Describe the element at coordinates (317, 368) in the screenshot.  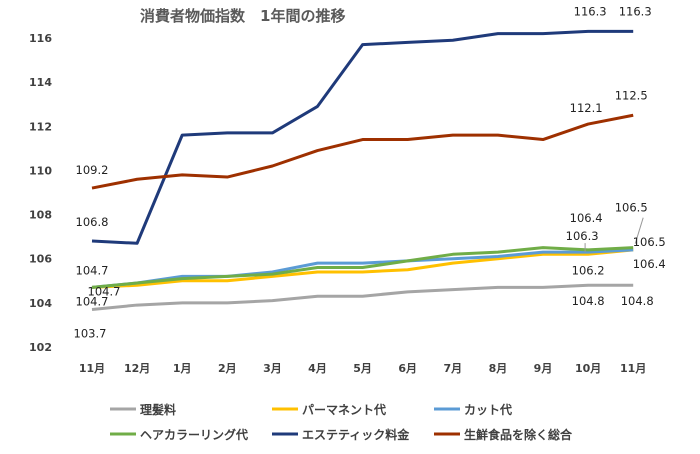
I see `x-tick-label: 4月` at that location.